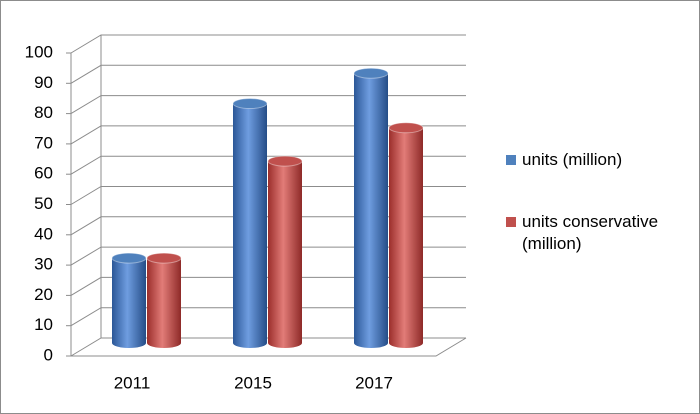 The width and height of the screenshot is (700, 414). I want to click on legend-item: units conservative (million), so click(591, 233).